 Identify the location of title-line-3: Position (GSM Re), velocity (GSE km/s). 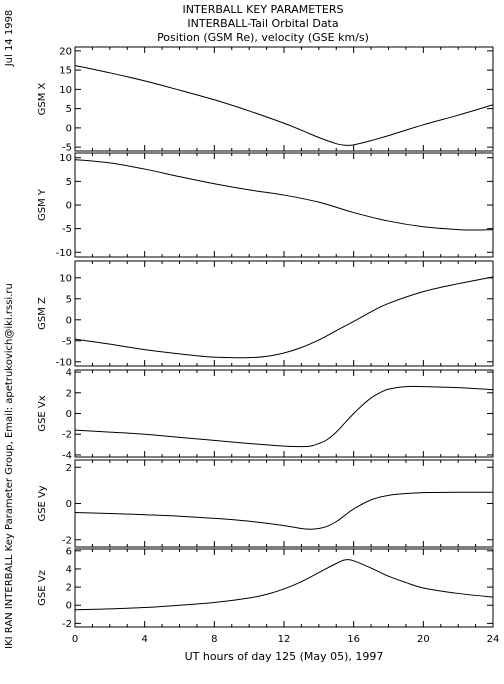
(263, 37).